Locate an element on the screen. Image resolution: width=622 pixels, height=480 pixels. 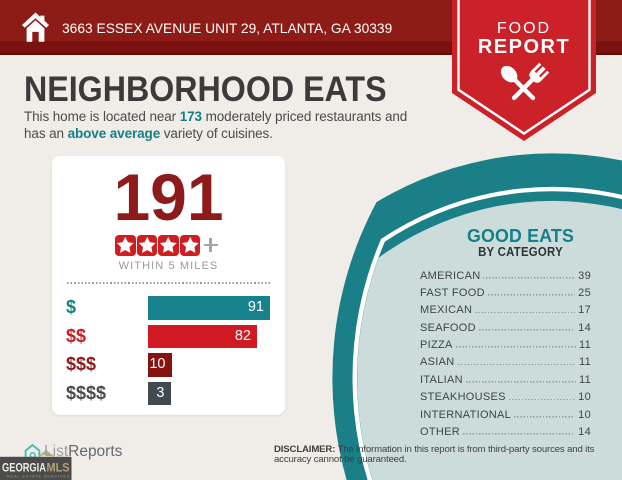
svg-text: MLS is located at coordinates (58, 468).